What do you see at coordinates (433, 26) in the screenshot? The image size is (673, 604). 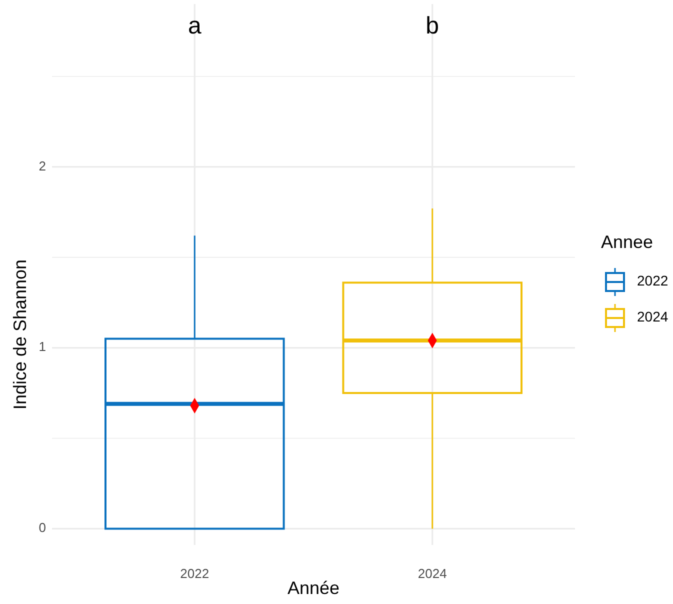 I see `annotation: b` at bounding box center [433, 26].